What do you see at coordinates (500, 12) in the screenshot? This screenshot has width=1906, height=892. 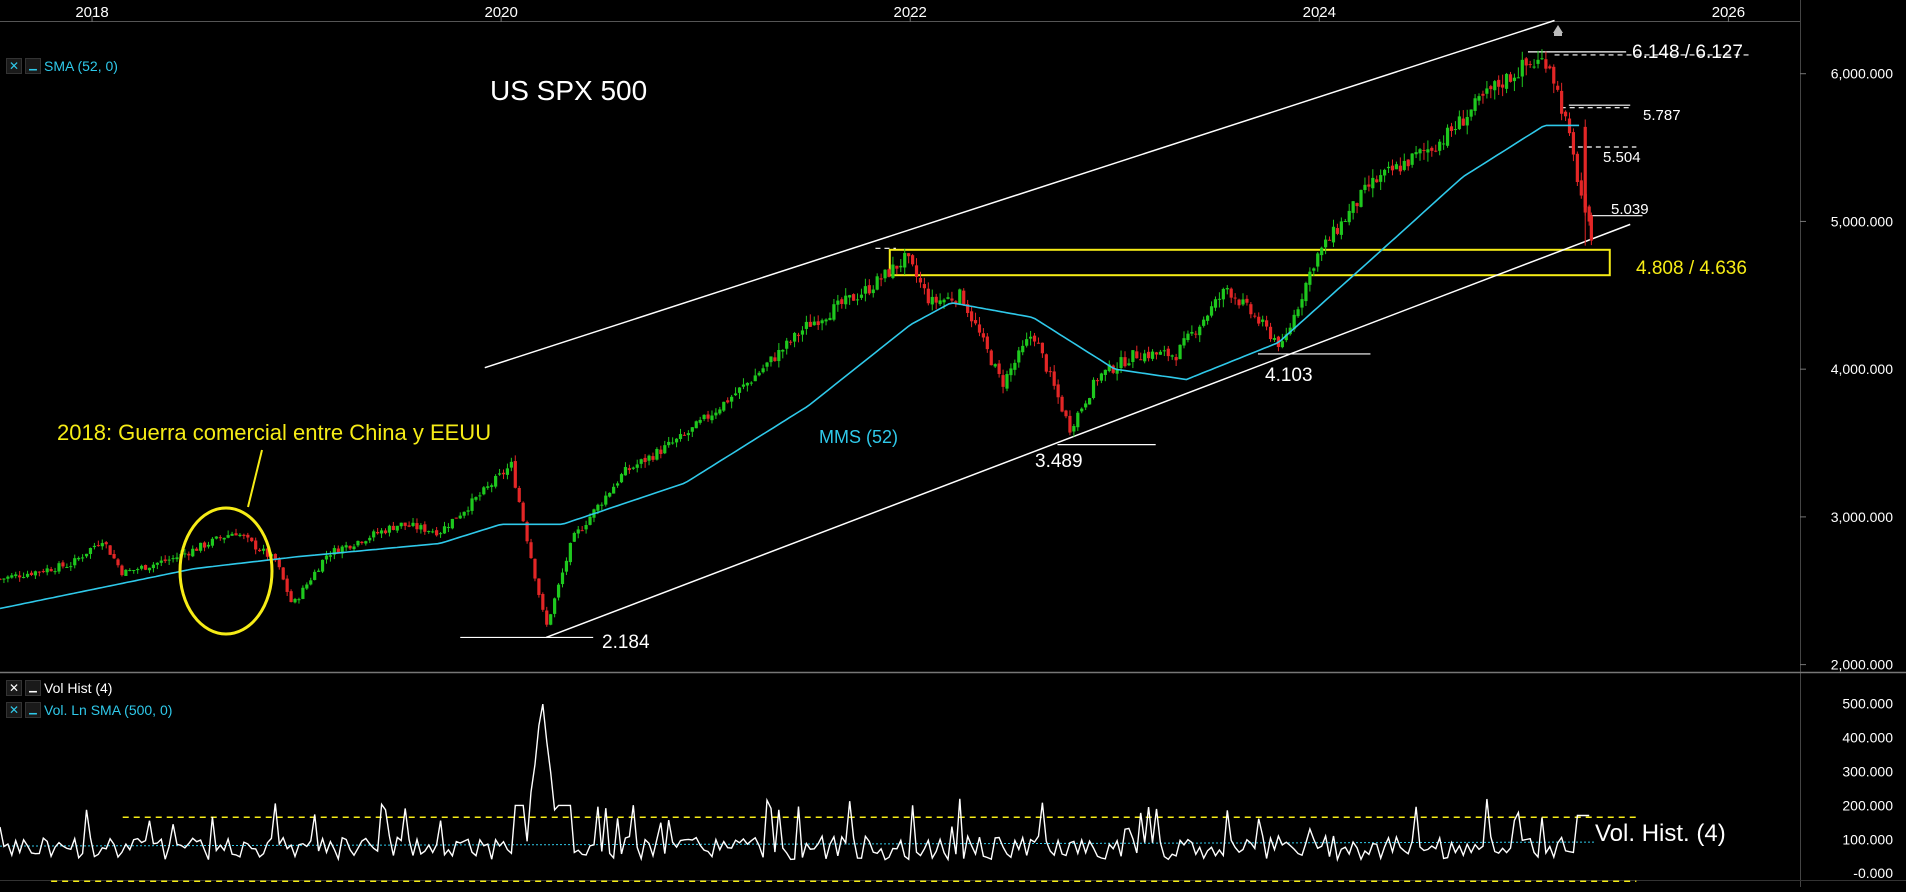 I see `x-tick-label: 2020` at bounding box center [500, 12].